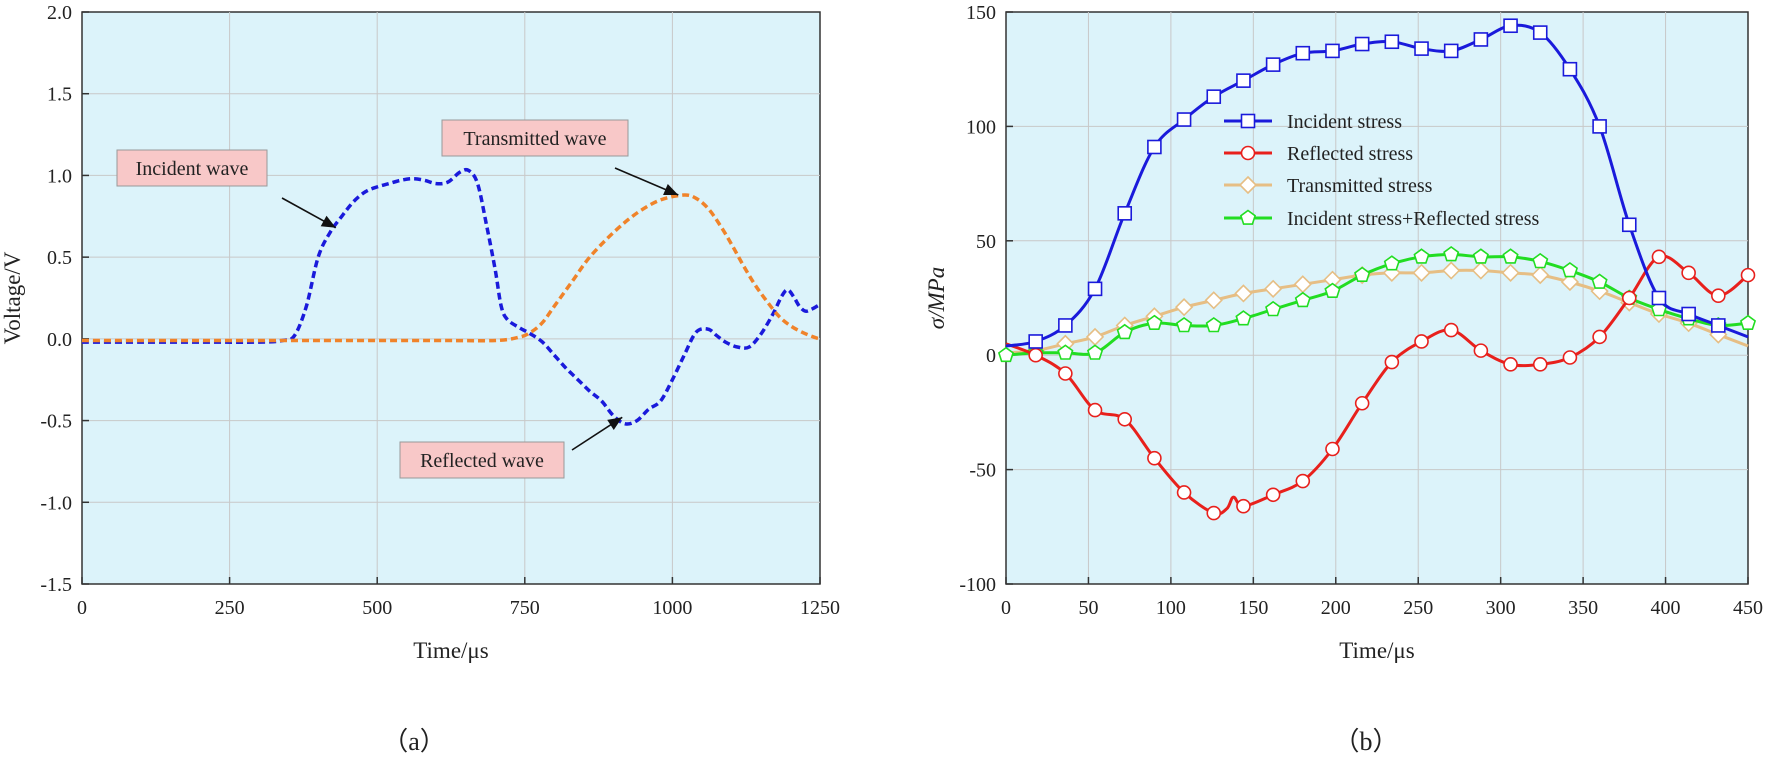 This screenshot has height=758, width=1768. Describe the element at coordinates (560, 157) in the screenshot. I see `annotation-transmitted-wave: Transmitted wave` at that location.